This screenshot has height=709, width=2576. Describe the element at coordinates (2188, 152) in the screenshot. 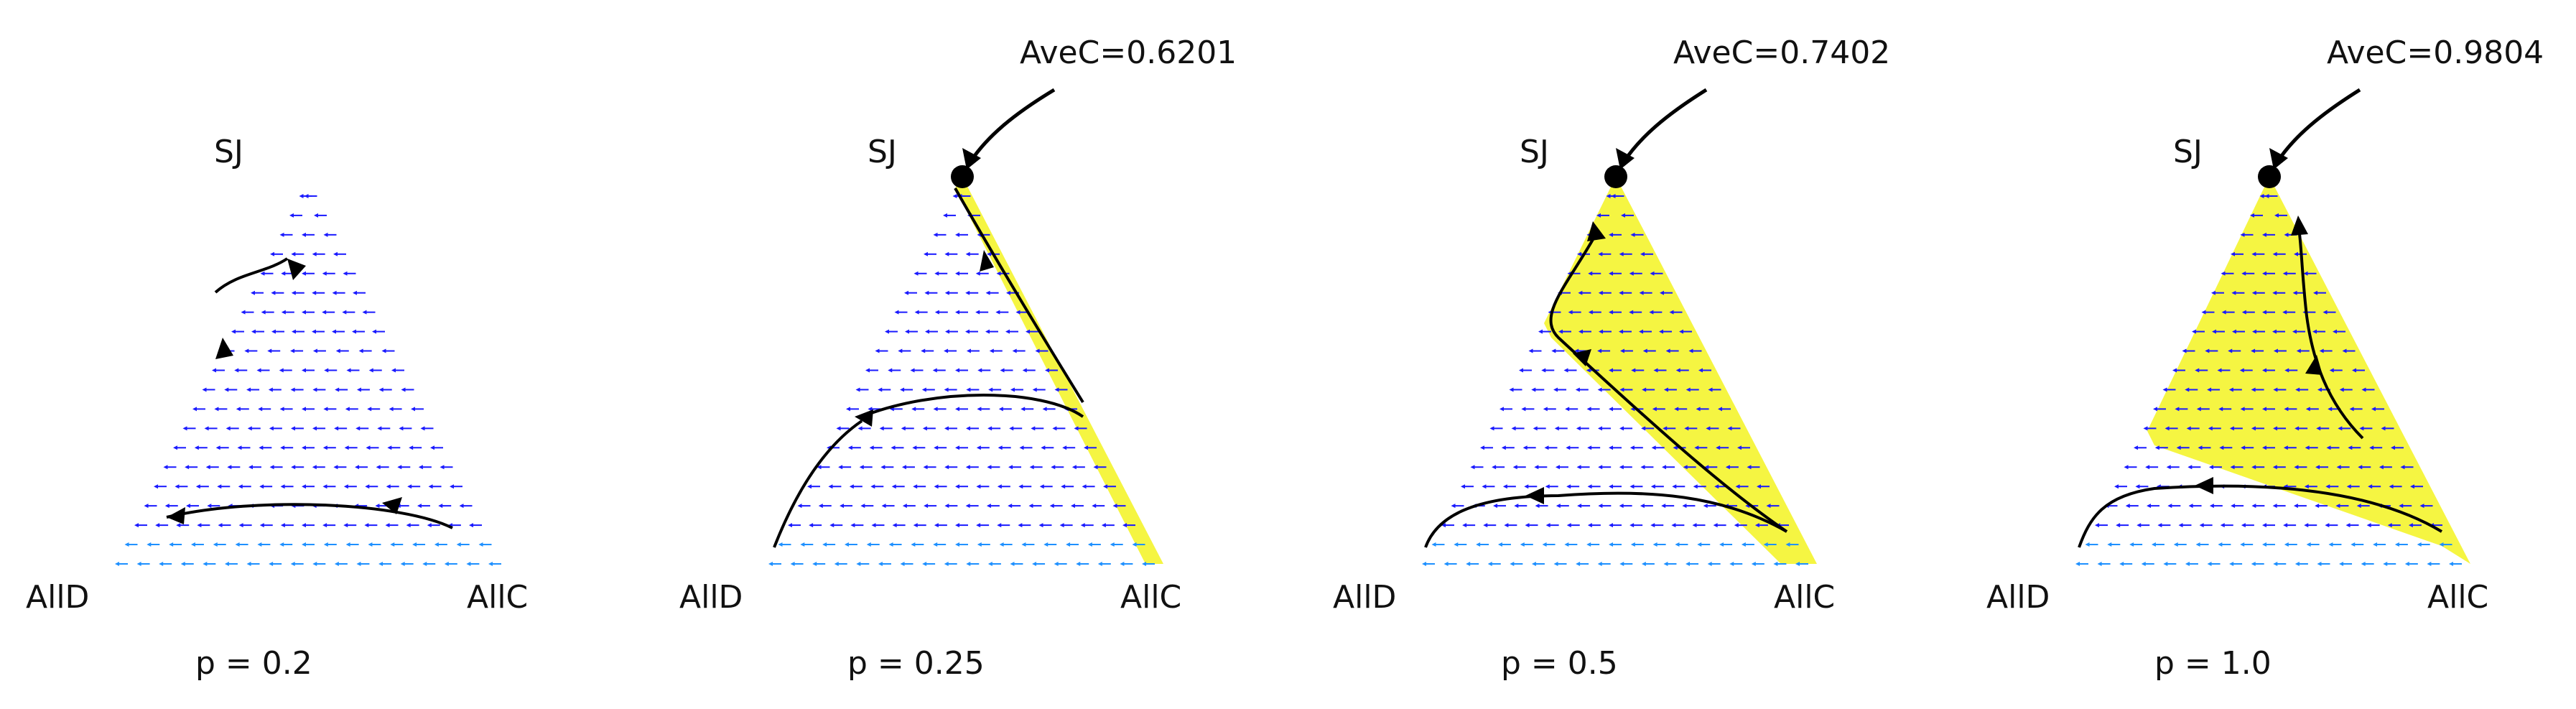

I see `vertex-label-top: SJ` at that location.